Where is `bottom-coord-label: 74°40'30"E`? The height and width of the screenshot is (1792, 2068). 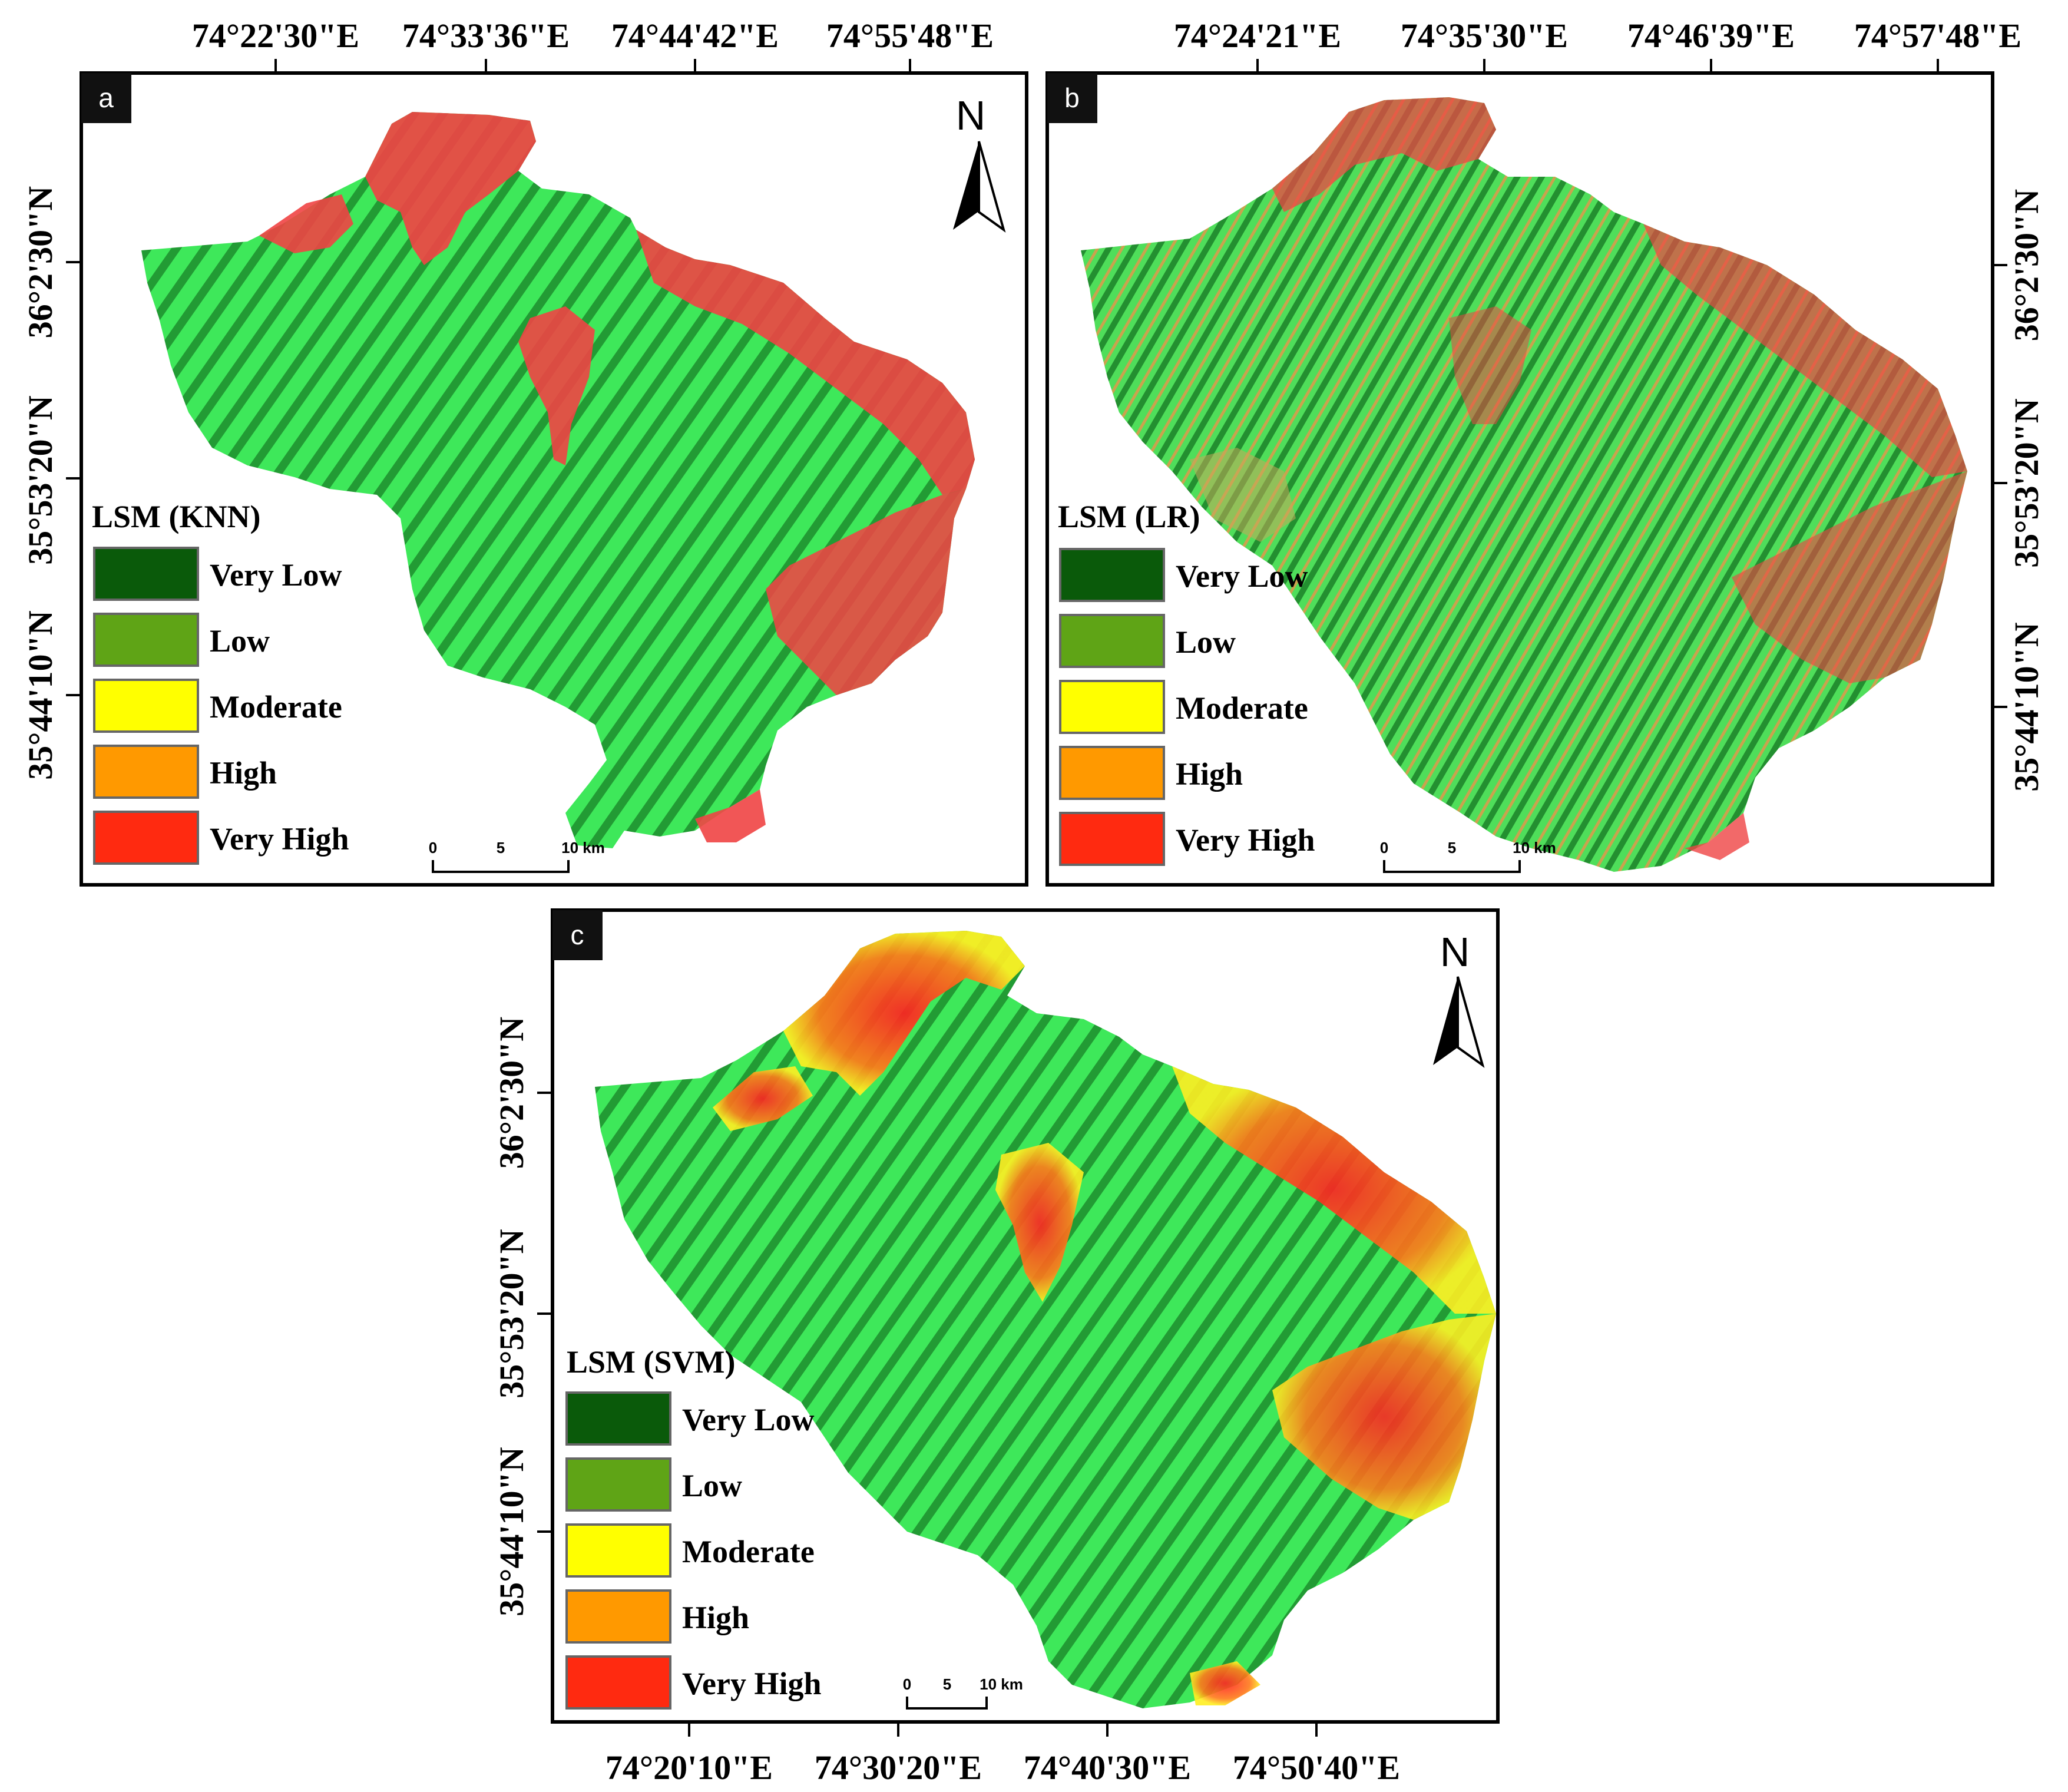 bottom-coord-label: 74°40'30"E is located at coordinates (1108, 1767).